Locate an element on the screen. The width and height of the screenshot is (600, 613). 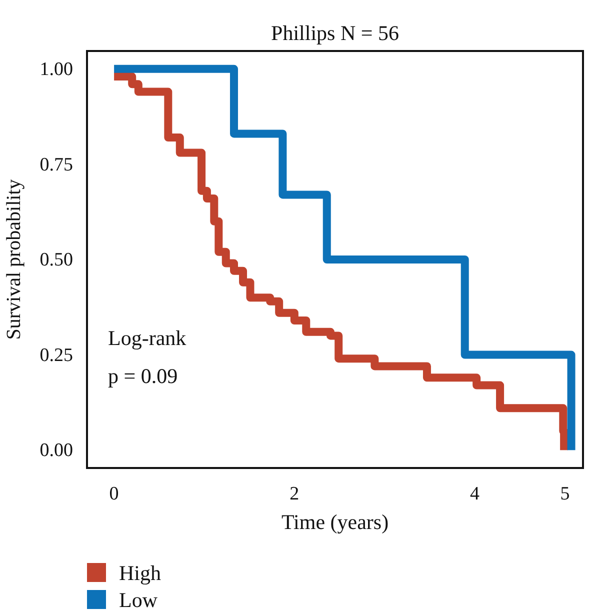
y-tick-label: 0.75 is located at coordinates (56, 165).